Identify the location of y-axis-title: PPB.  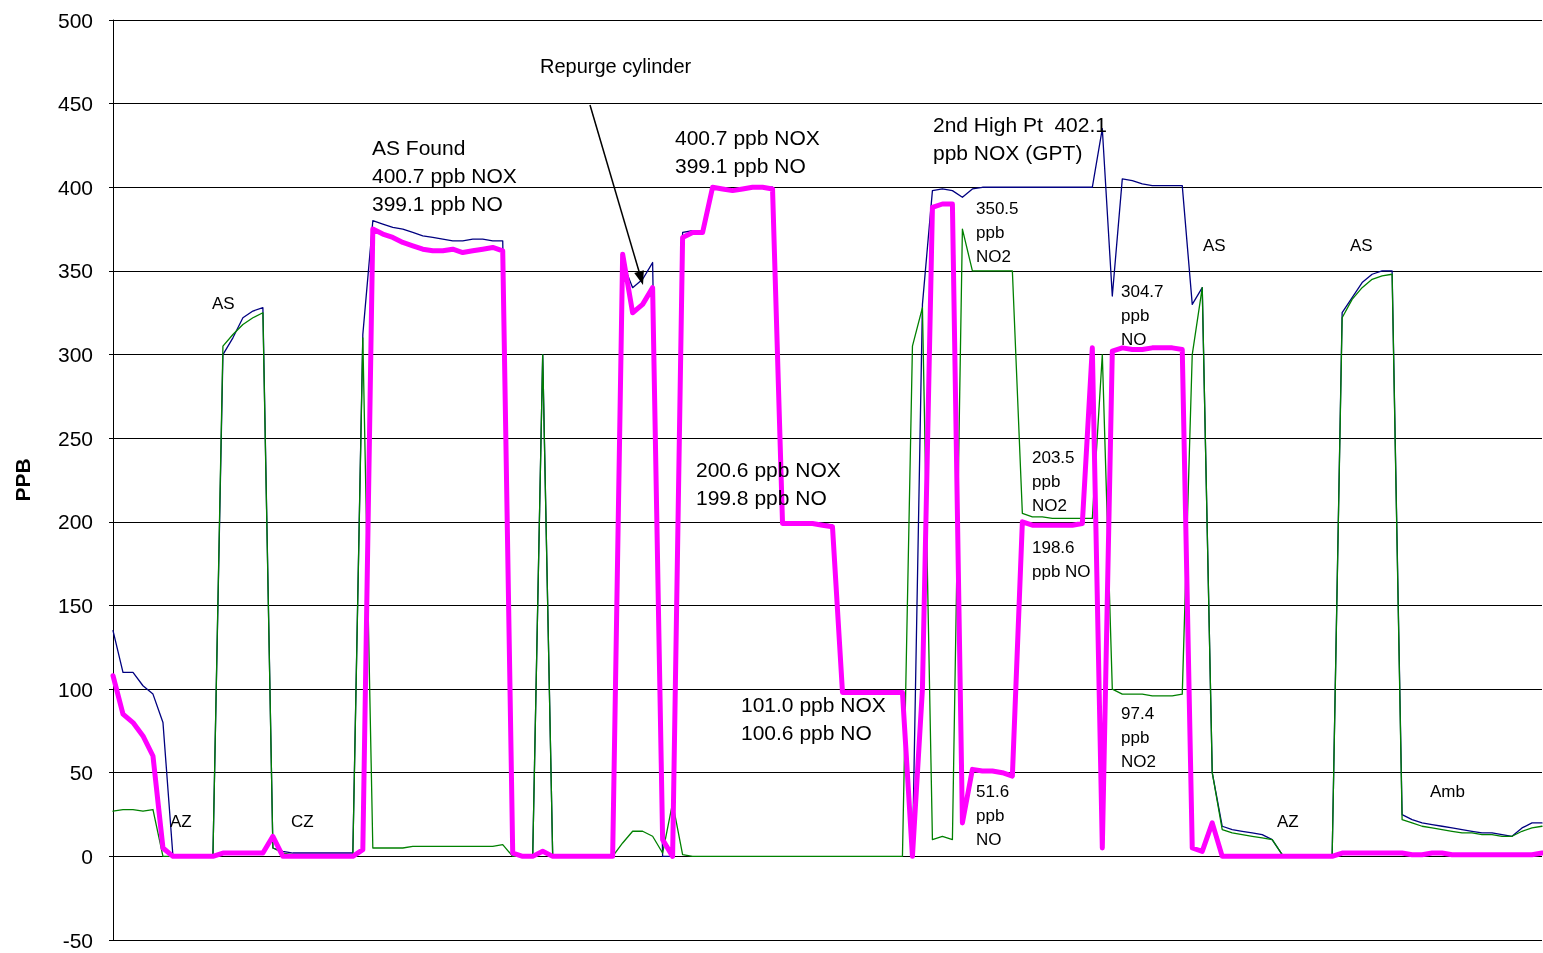
(22, 480).